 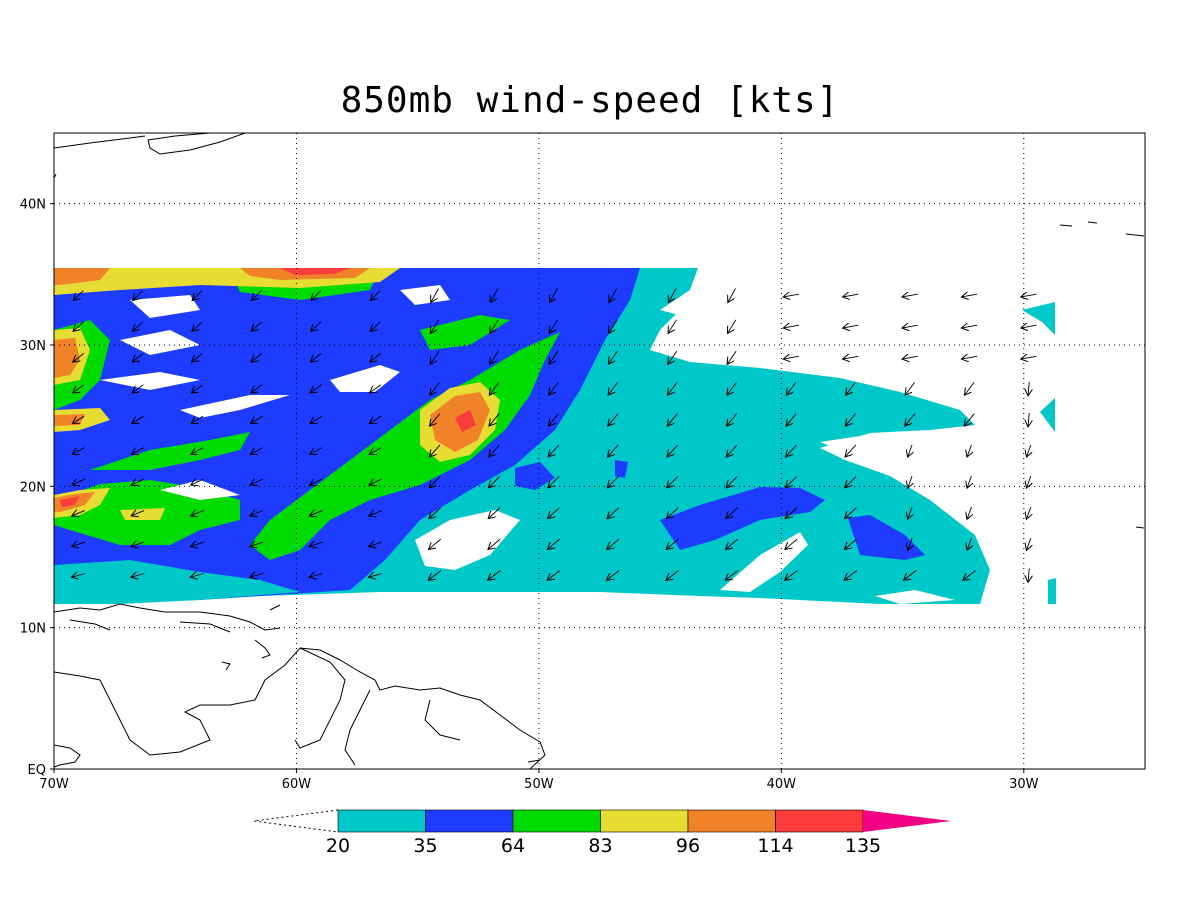 What do you see at coordinates (907, 821) in the screenshot?
I see `colorbar-upper-triangle` at bounding box center [907, 821].